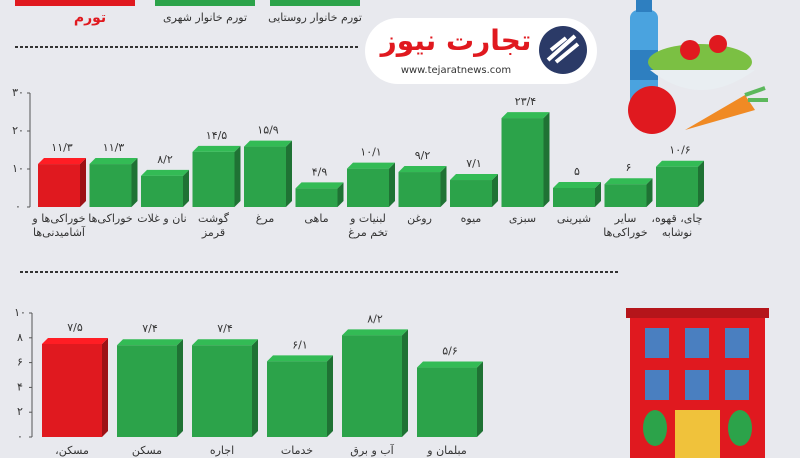 This screenshot has height=458, width=800. I want to click on category-label: گوشت قرمز, so click(213, 225).